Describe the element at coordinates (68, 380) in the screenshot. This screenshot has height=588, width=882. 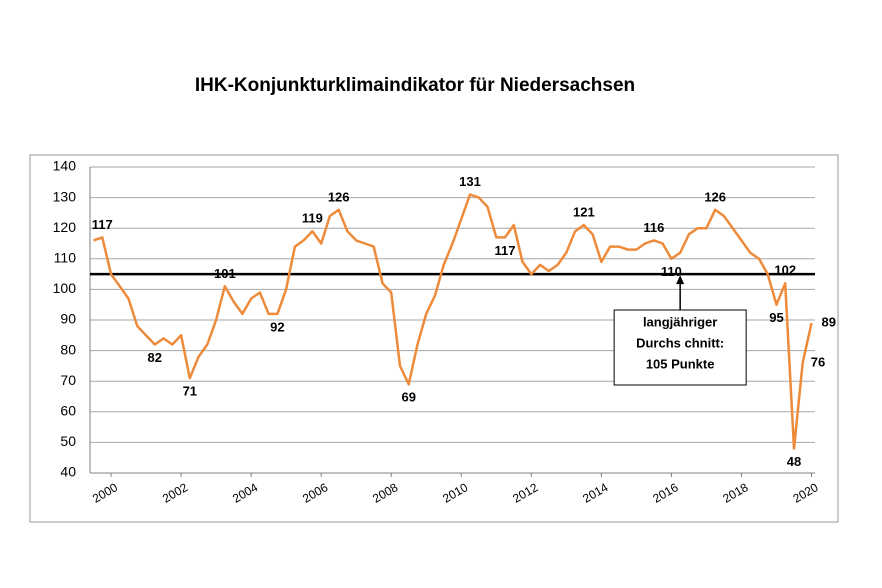
I see `y-tick-label: 70` at that location.